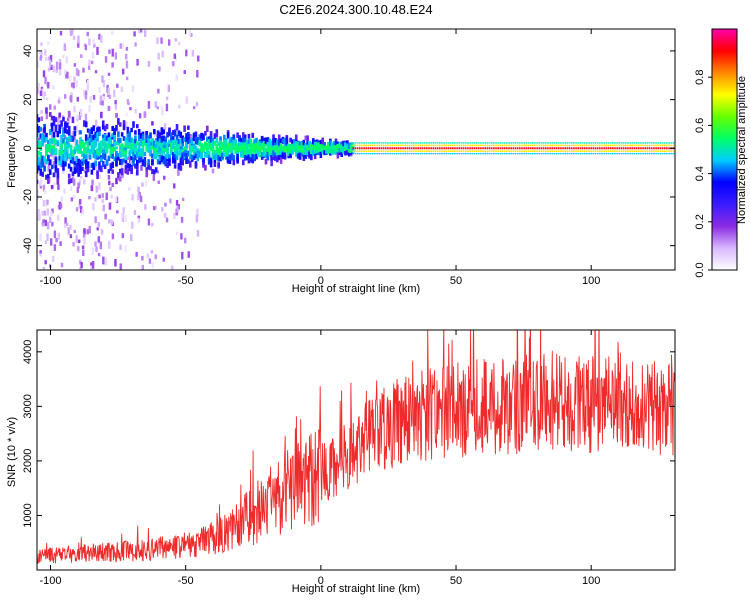 This screenshot has width=750, height=600. What do you see at coordinates (703, 174) in the screenshot?
I see `colorbar-ticks: 0.00.20.40.60.8` at bounding box center [703, 174].